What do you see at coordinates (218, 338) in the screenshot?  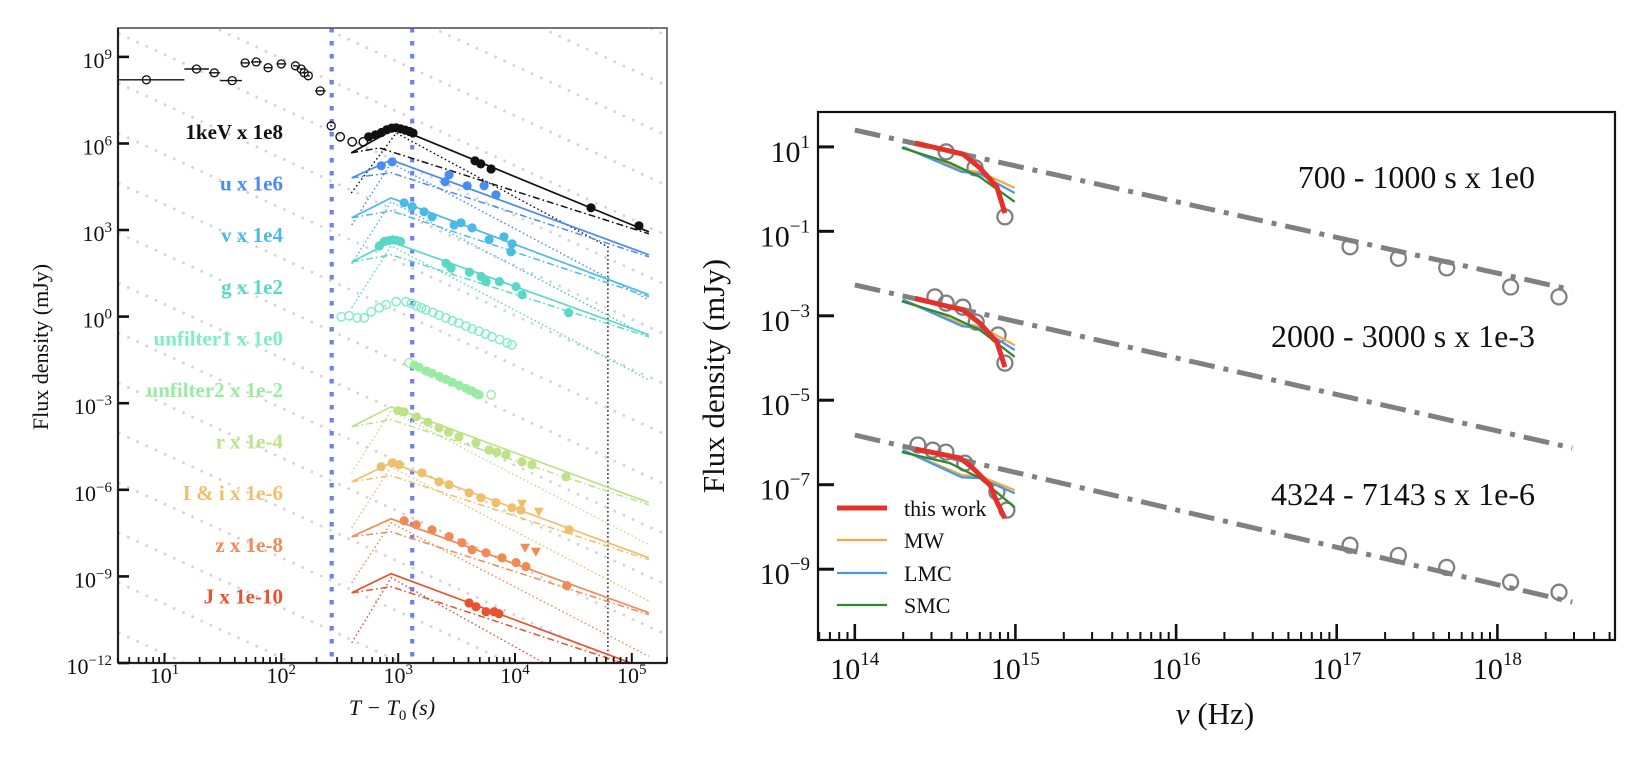 I see `series-label: unfilter1 x 1e0` at bounding box center [218, 338].